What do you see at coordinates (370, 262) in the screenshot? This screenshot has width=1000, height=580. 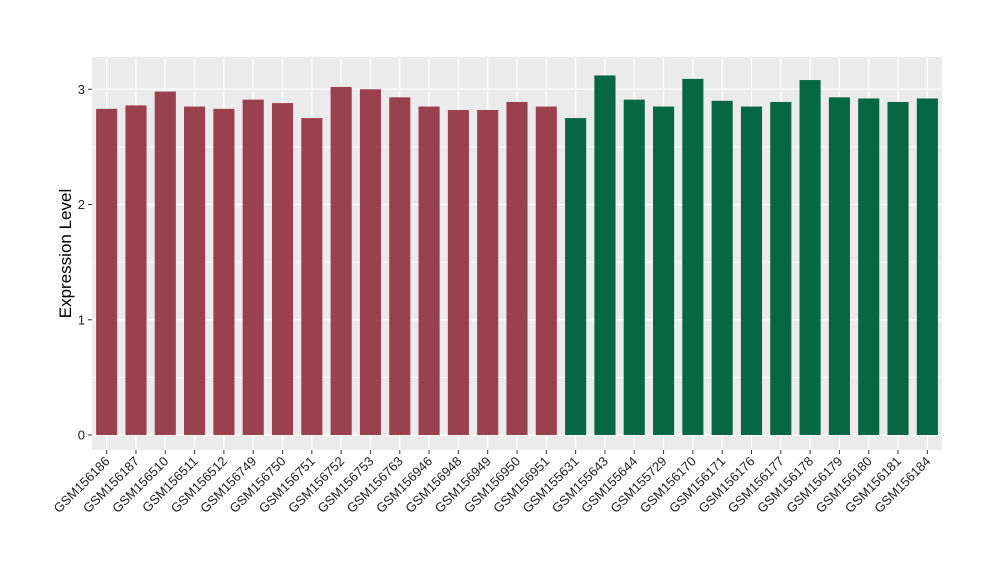 I see `bar-GSM156753` at bounding box center [370, 262].